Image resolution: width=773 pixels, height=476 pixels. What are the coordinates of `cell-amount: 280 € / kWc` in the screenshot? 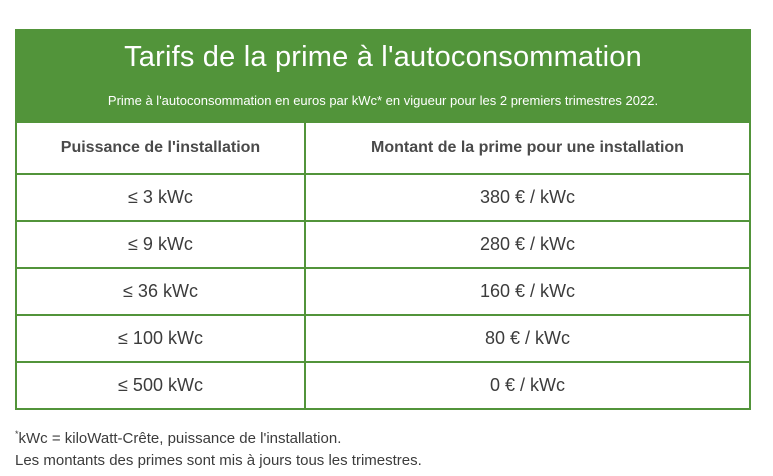 It's located at (527, 245).